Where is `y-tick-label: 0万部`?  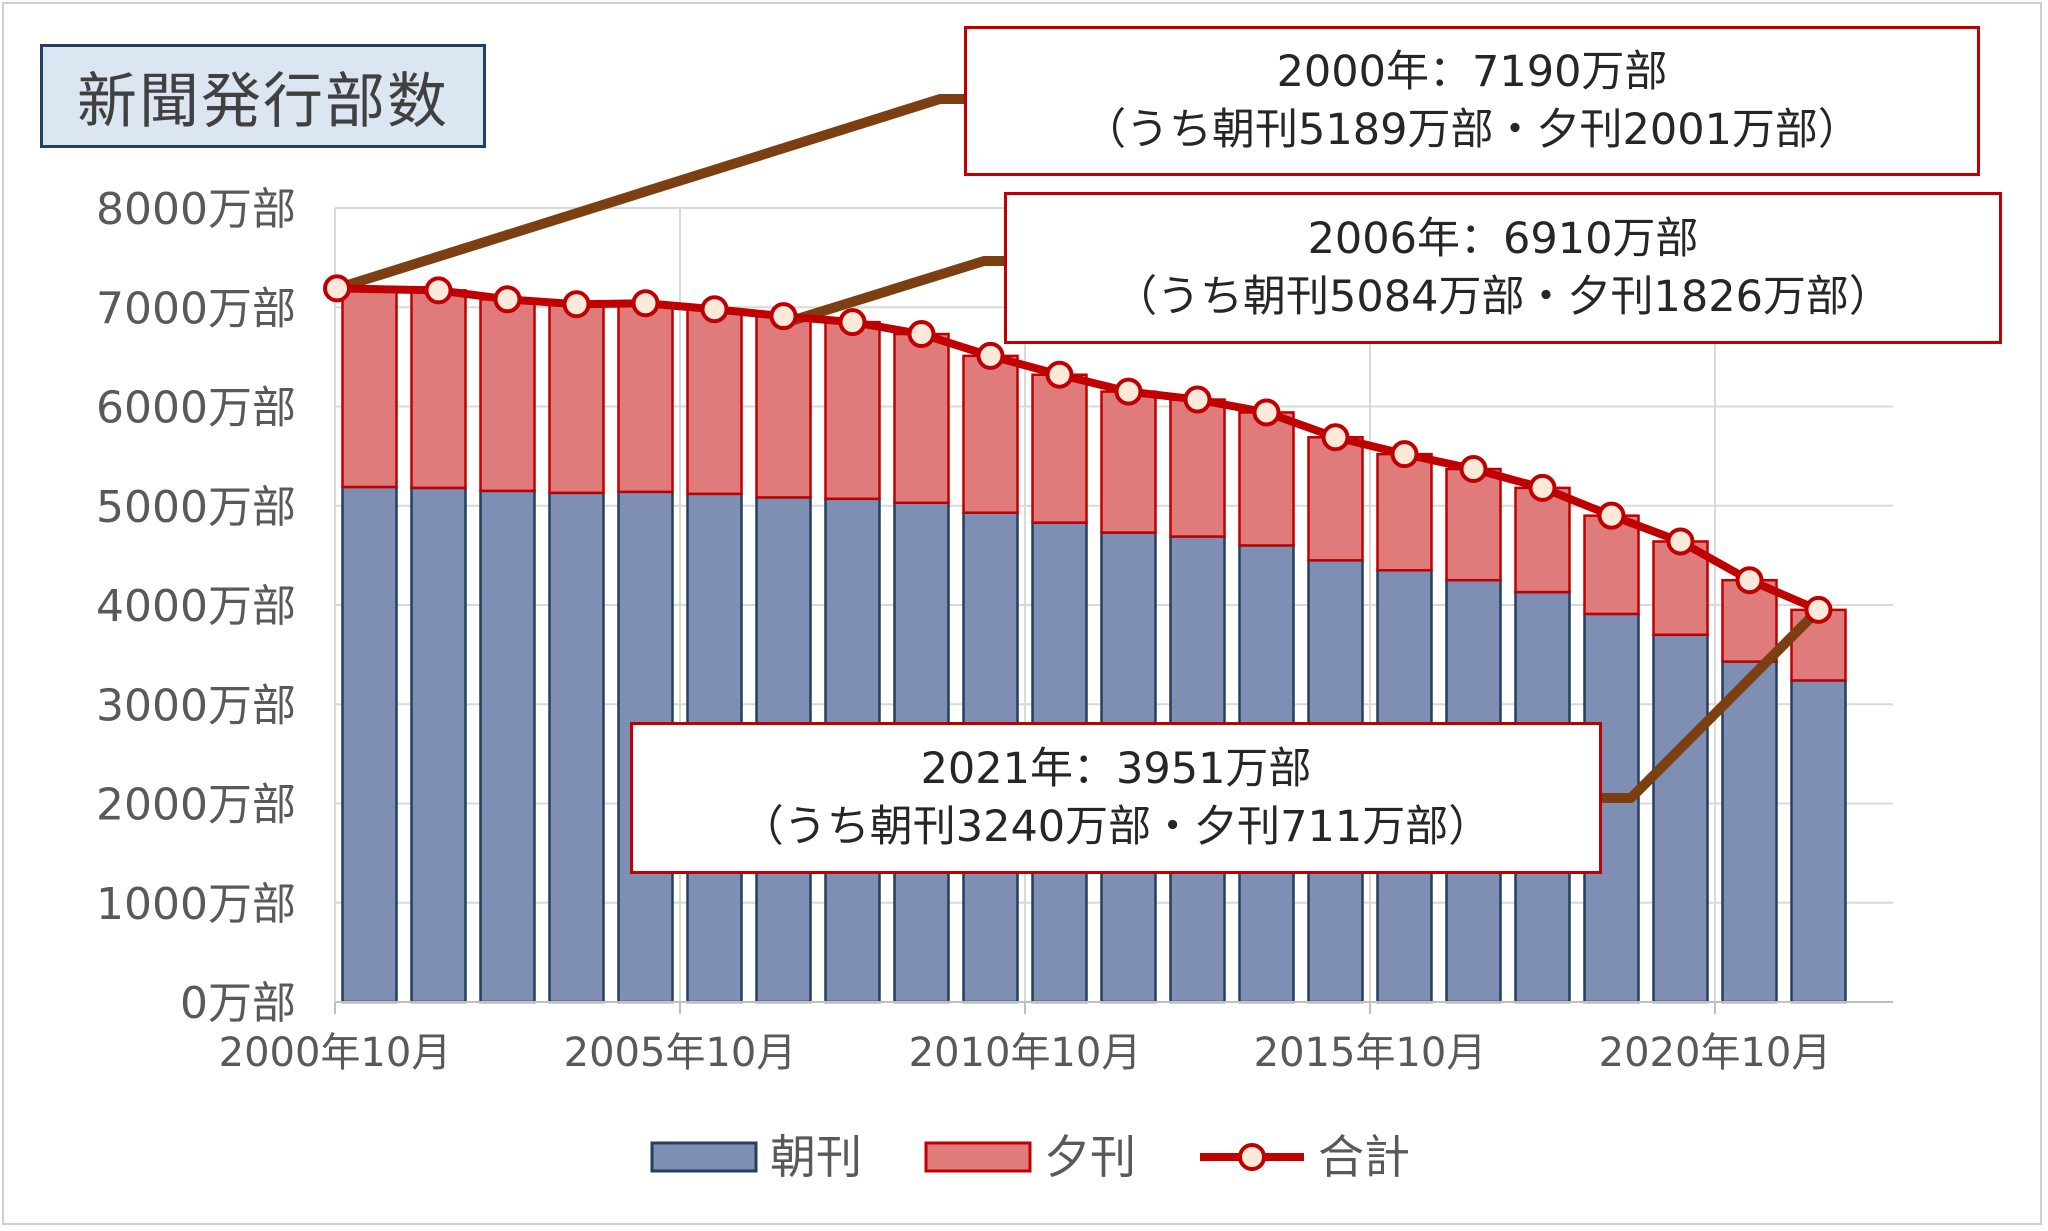 y-tick-label: 0万部 is located at coordinates (238, 1003).